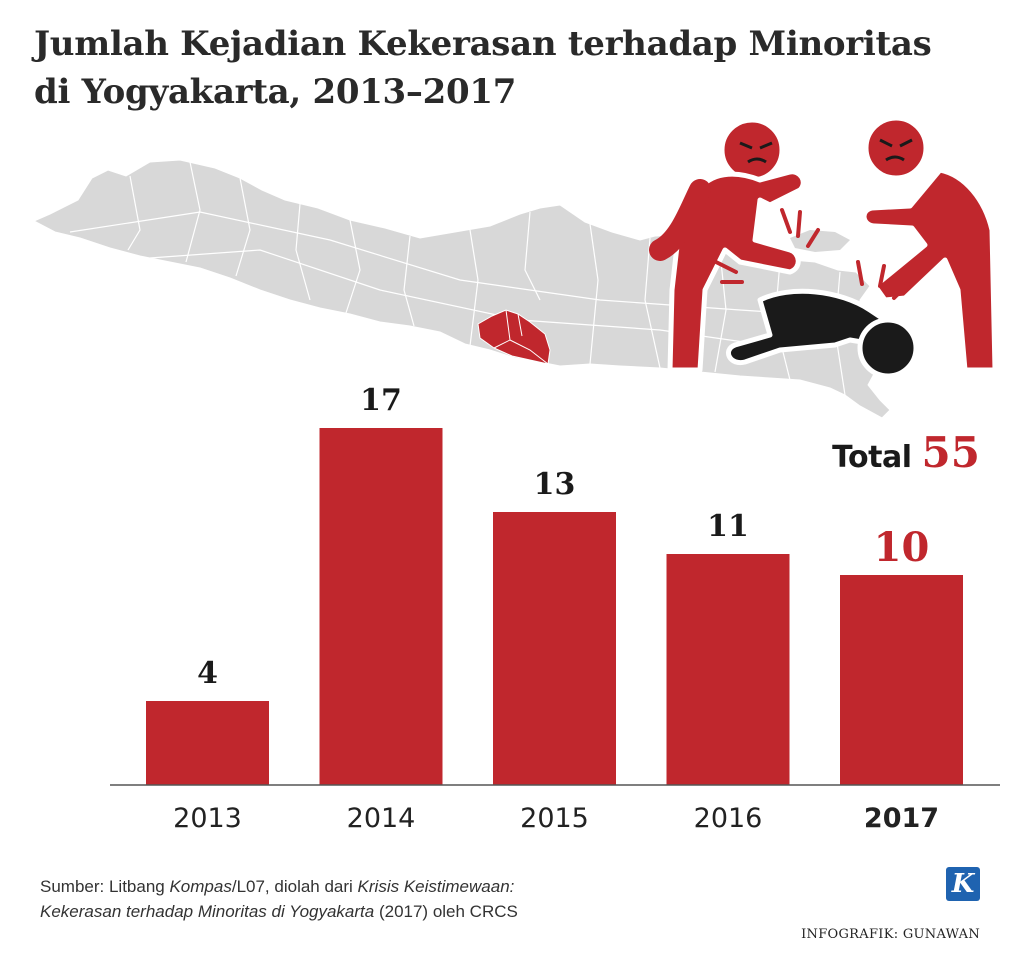 This screenshot has width=1024, height=971. Describe the element at coordinates (521, 337) in the screenshot. I see `yogyakarta-inner-borders` at that location.